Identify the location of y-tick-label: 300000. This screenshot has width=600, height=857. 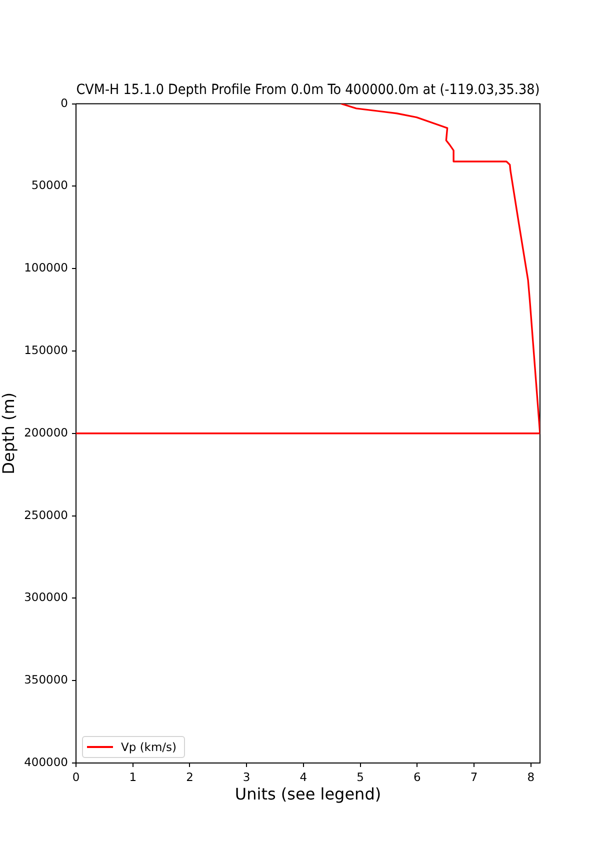
(46, 597).